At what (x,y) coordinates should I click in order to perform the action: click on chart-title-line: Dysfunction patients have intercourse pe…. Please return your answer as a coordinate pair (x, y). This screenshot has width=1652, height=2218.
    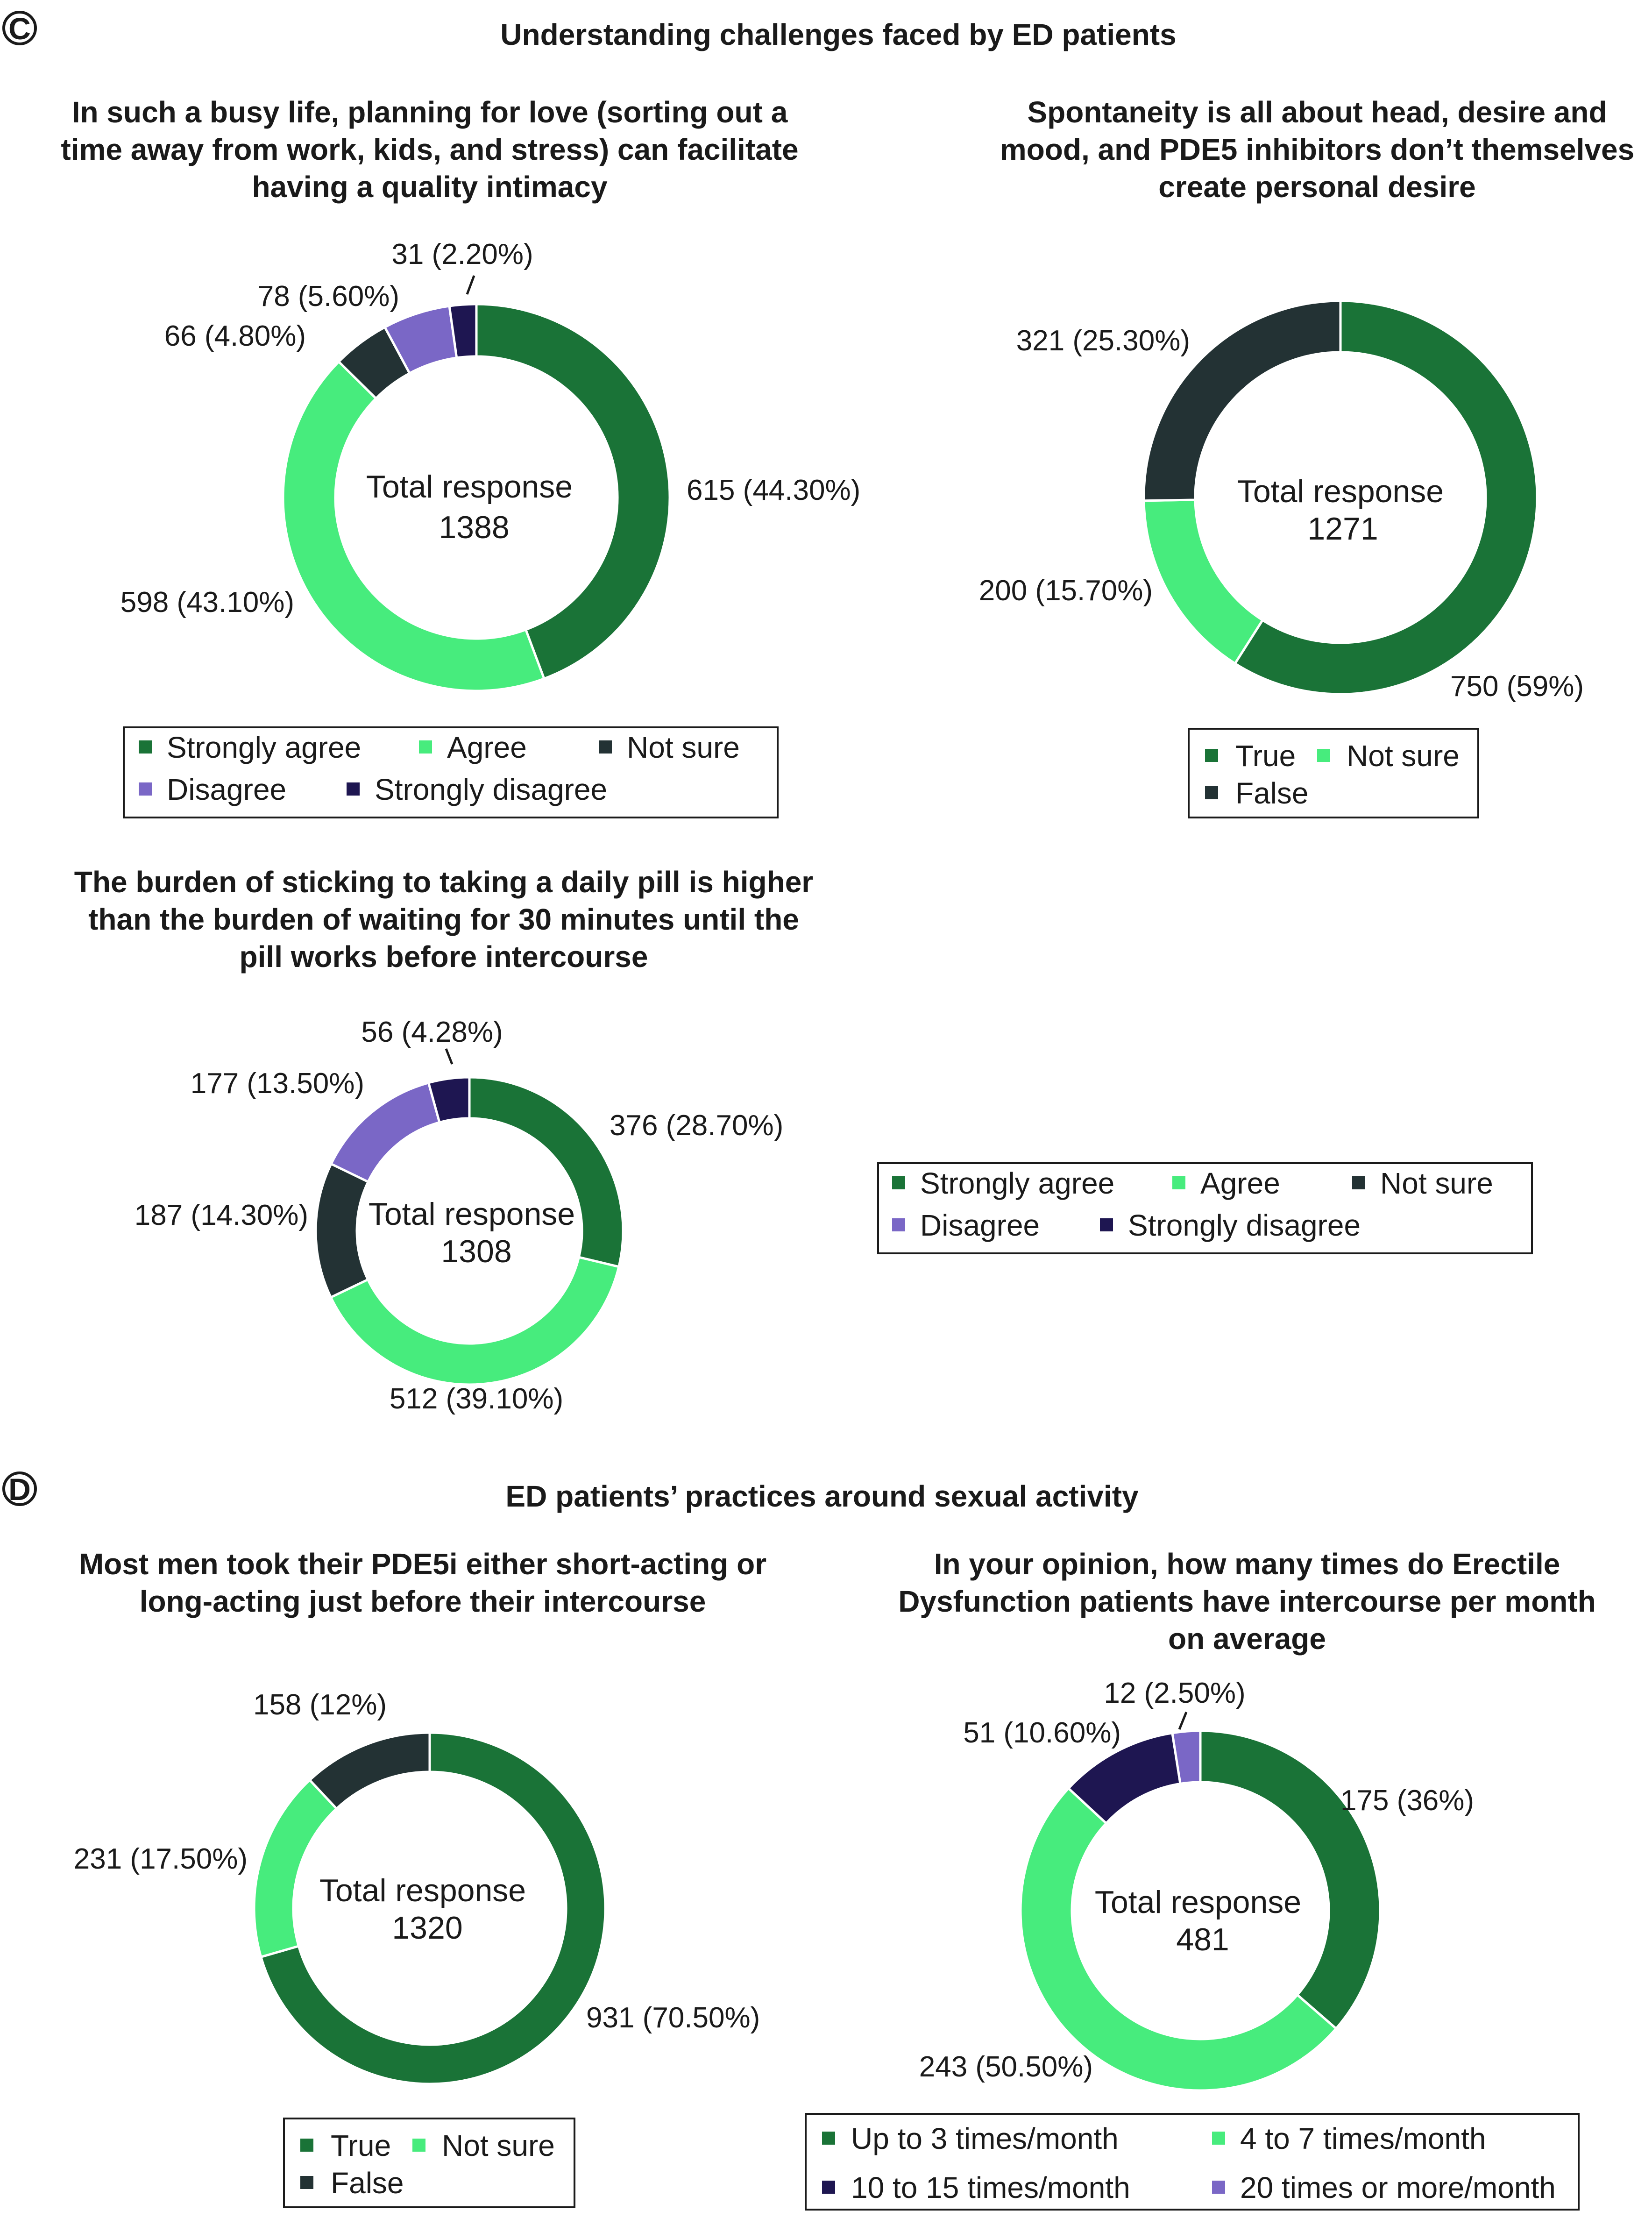
    Looking at the image, I should click on (1247, 1602).